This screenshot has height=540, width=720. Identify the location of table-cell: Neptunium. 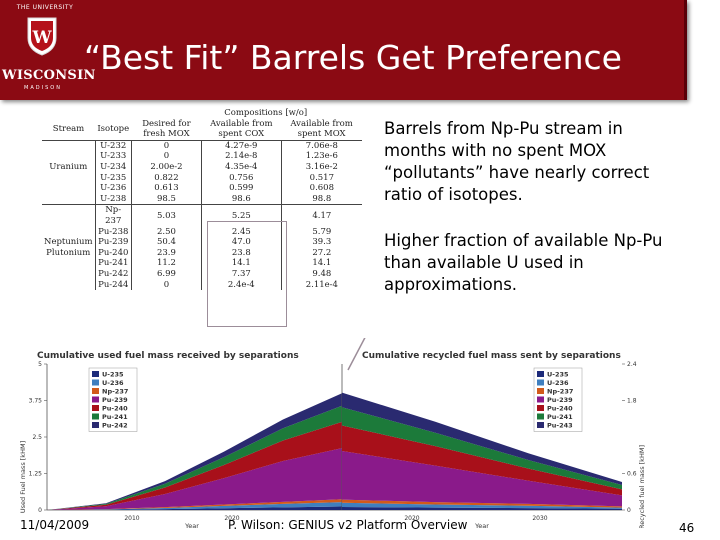
(69, 242).